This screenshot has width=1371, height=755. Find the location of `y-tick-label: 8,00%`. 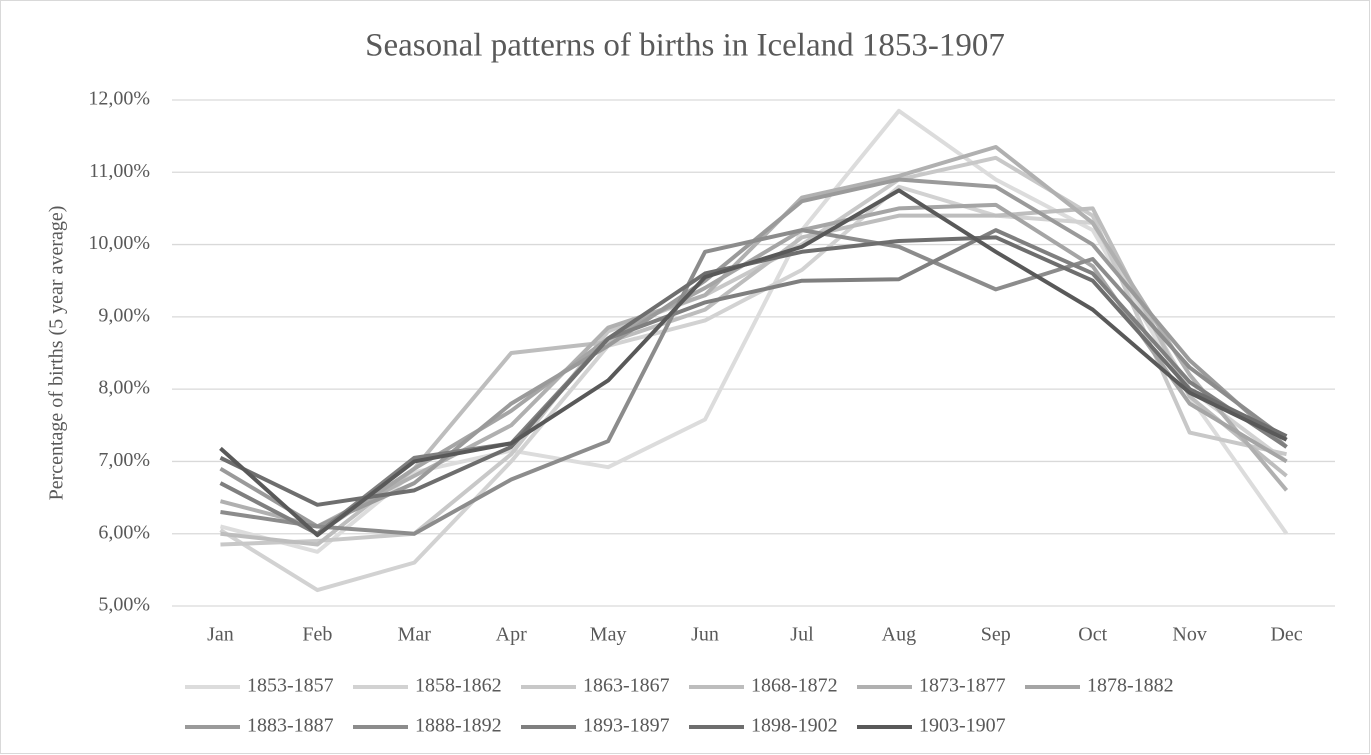

y-tick-label: 8,00% is located at coordinates (124, 388).